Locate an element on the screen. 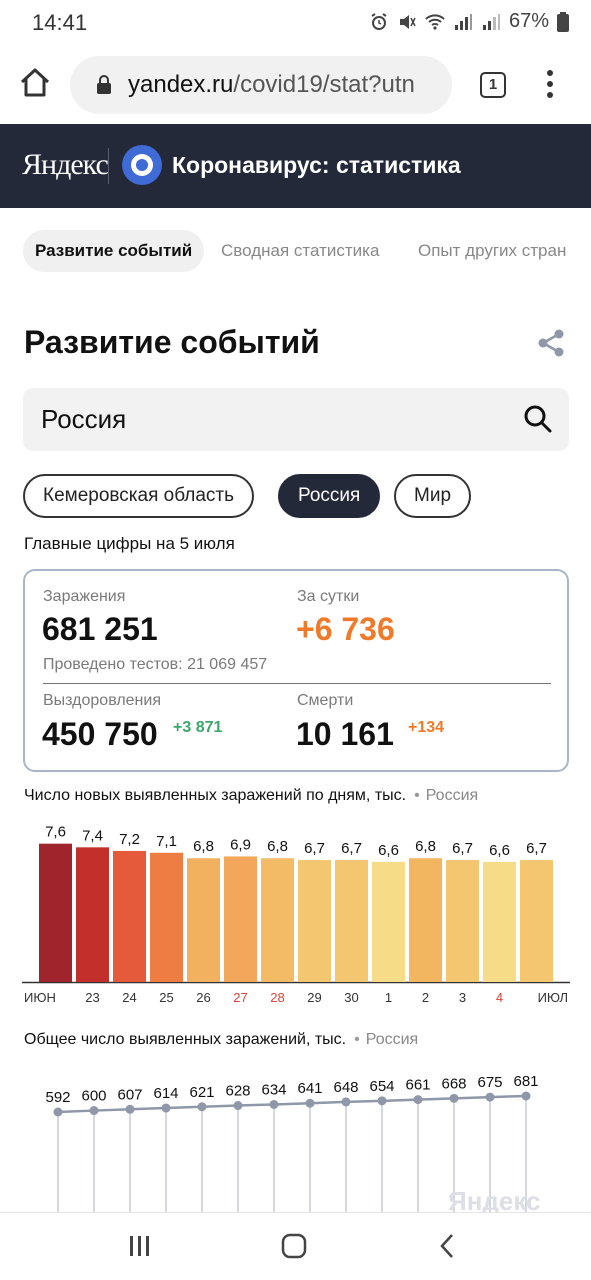 The image size is (591, 1280). alarm-icon is located at coordinates (379, 21).